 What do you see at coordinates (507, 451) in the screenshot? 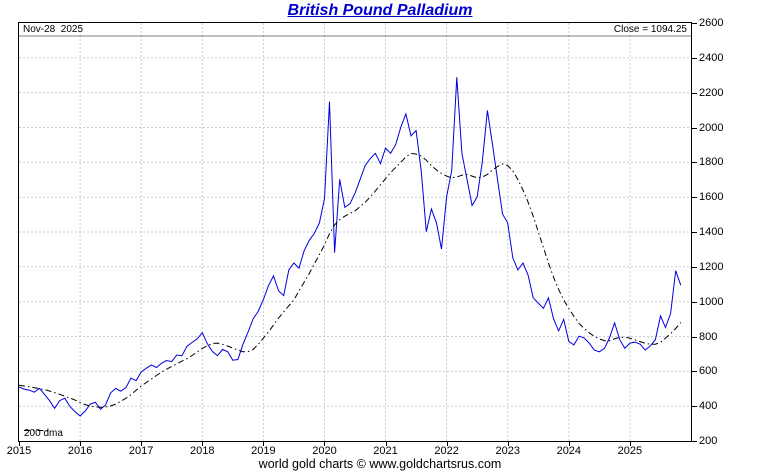
I see `x-axis-label: 2023` at bounding box center [507, 451].